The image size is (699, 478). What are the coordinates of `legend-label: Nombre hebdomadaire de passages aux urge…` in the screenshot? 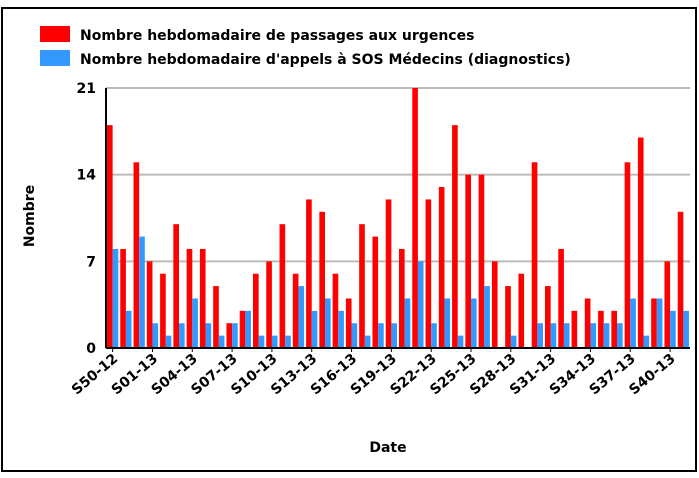 It's located at (277, 36).